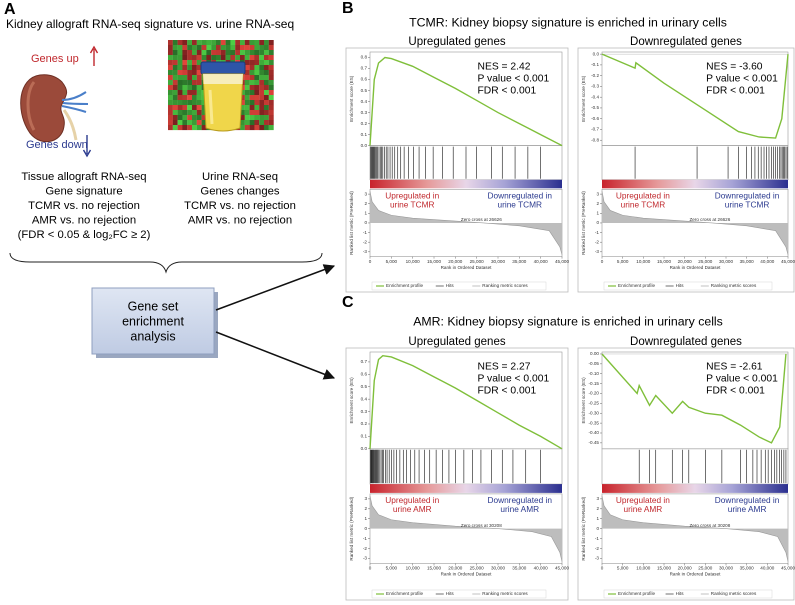  I want to click on down-label: urine TCMR, so click(519, 204).